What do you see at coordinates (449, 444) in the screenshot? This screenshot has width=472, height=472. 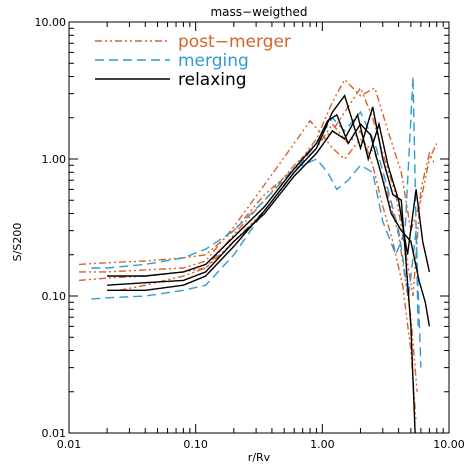 I see `x-tick-label: 10.00` at bounding box center [449, 444].